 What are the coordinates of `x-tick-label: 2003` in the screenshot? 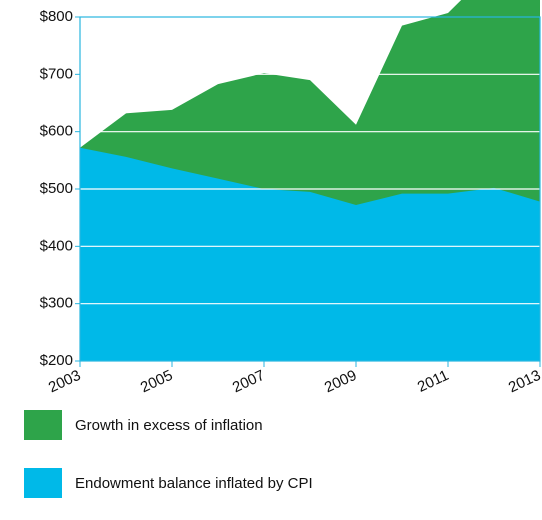 It's located at (64, 382).